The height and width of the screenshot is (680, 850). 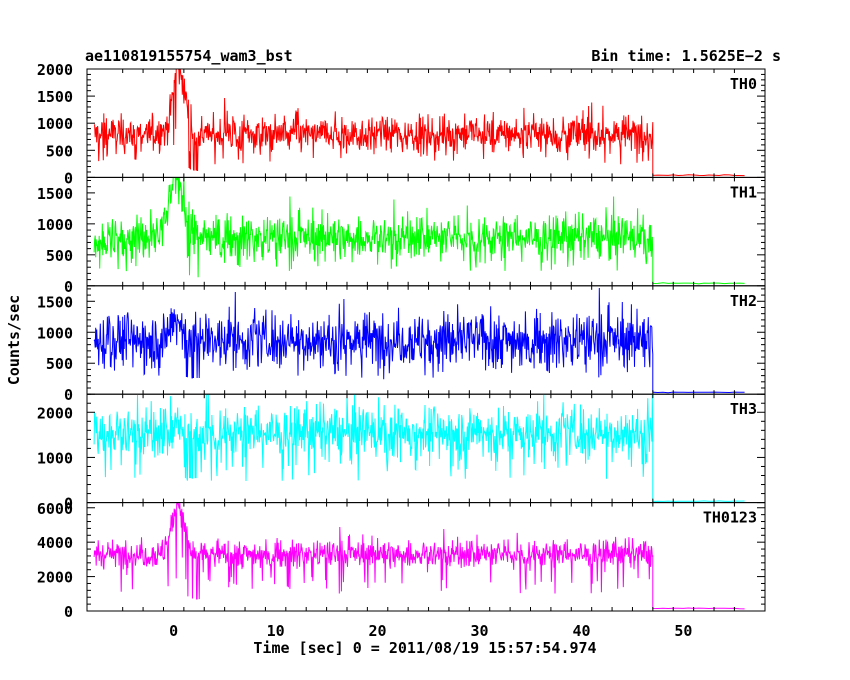 I want to click on y-tick-label: 6000, so click(x=55, y=509).